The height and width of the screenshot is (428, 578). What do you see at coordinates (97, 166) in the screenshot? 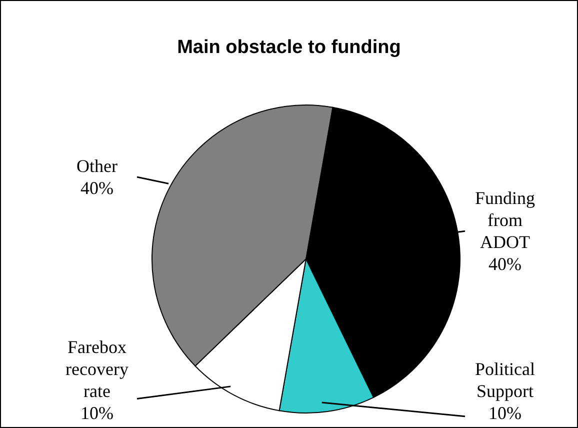
I see `slice-label: Other` at bounding box center [97, 166].